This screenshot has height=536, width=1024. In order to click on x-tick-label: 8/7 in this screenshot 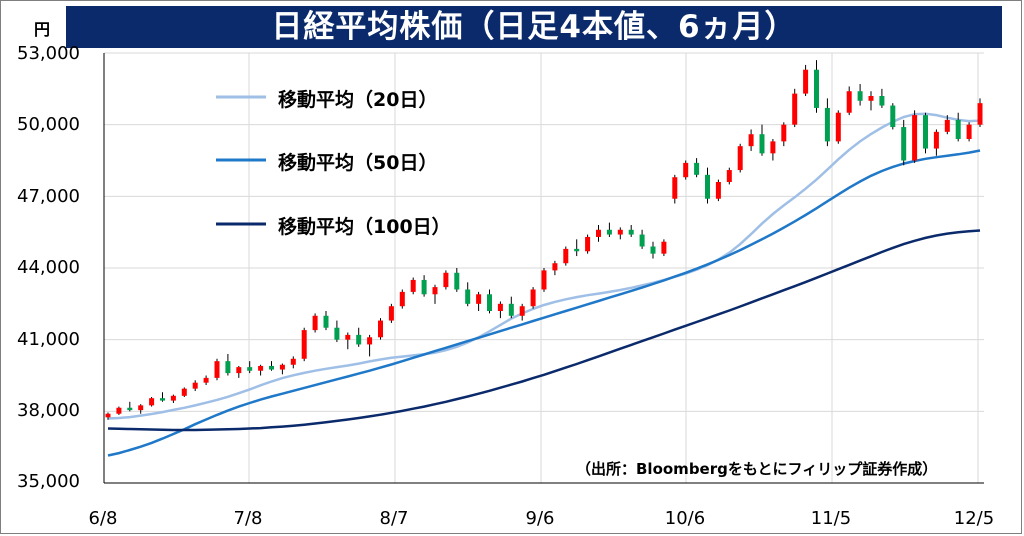, I will do `click(394, 518)`.